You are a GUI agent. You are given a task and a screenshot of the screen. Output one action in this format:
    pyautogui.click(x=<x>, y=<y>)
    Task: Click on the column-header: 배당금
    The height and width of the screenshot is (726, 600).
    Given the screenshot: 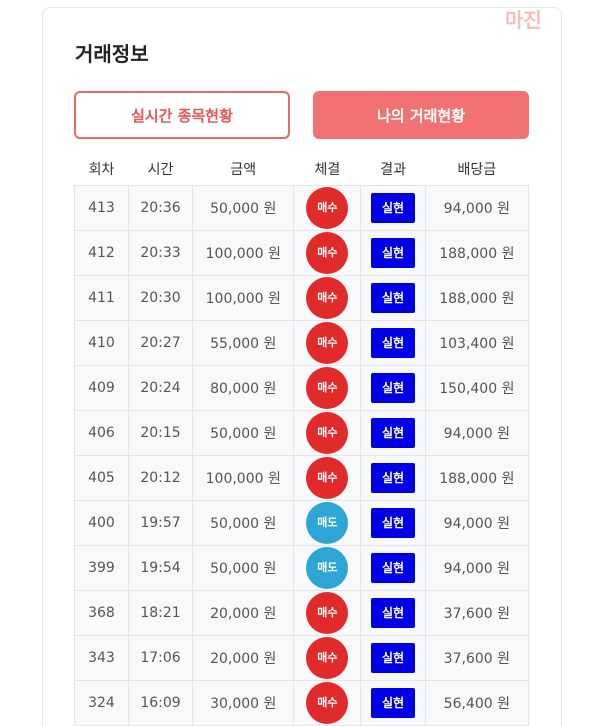 What is the action you would take?
    pyautogui.click(x=477, y=170)
    